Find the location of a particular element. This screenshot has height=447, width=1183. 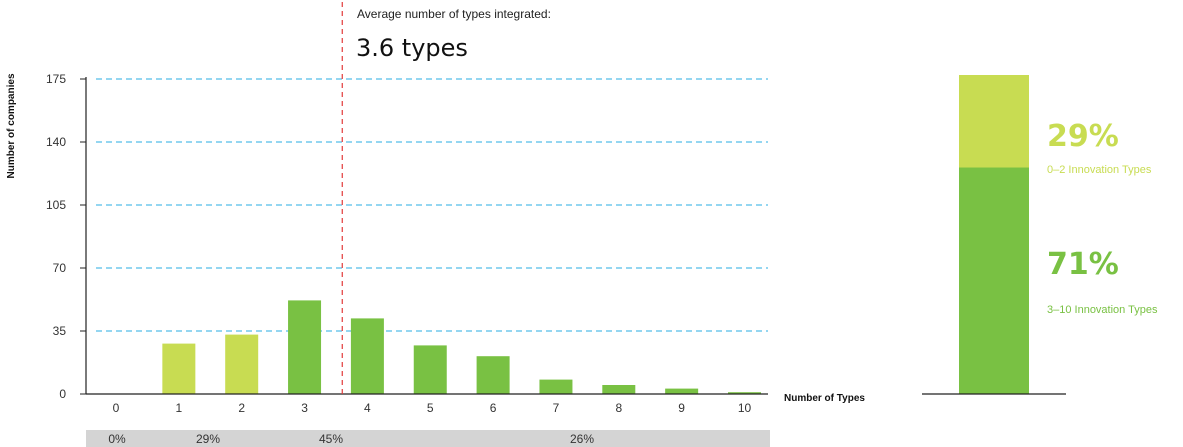

stack-segment-light is located at coordinates (994, 121).